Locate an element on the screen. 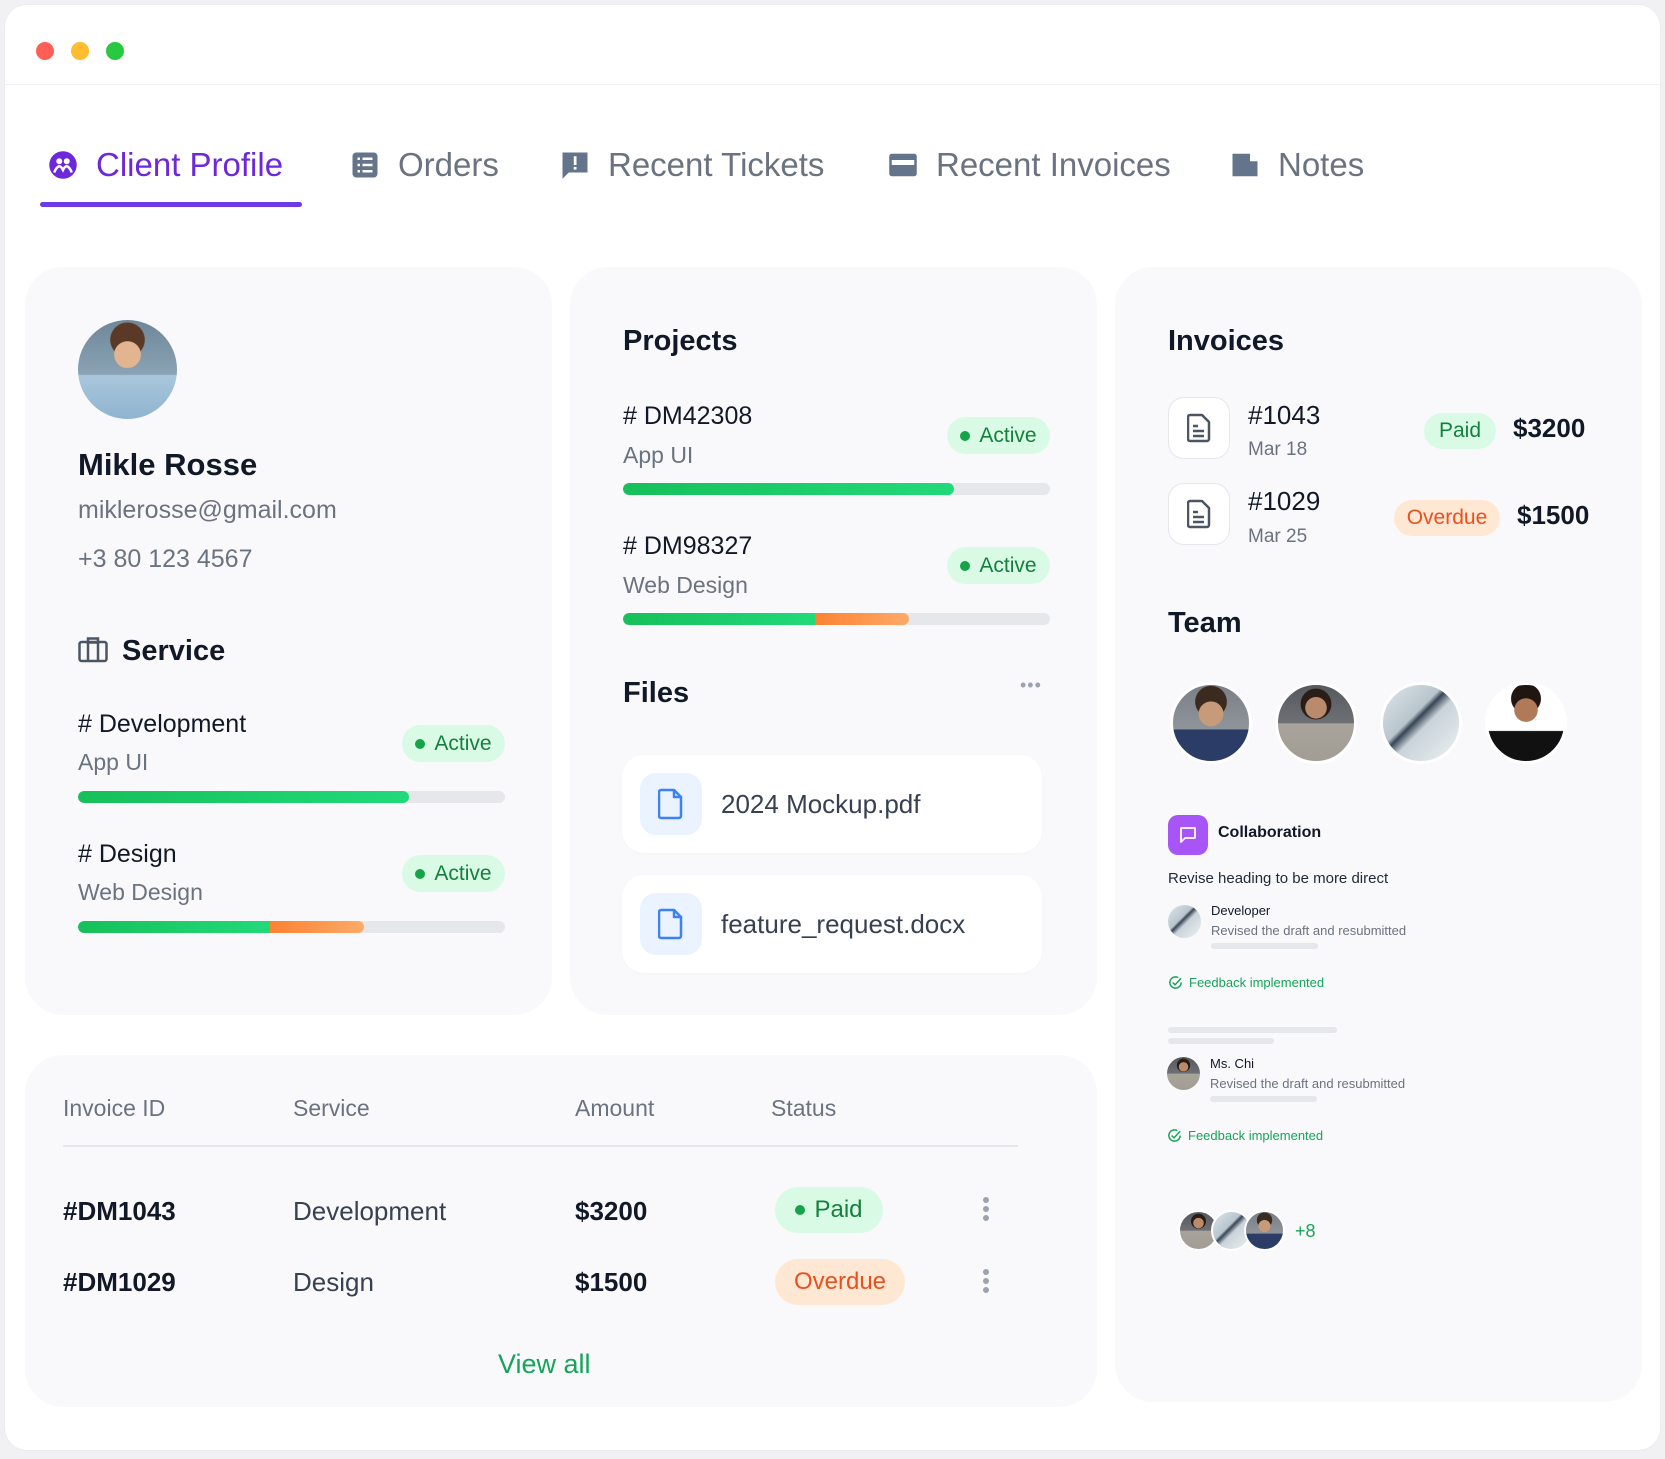  tab-orders: Orders is located at coordinates (424, 165).